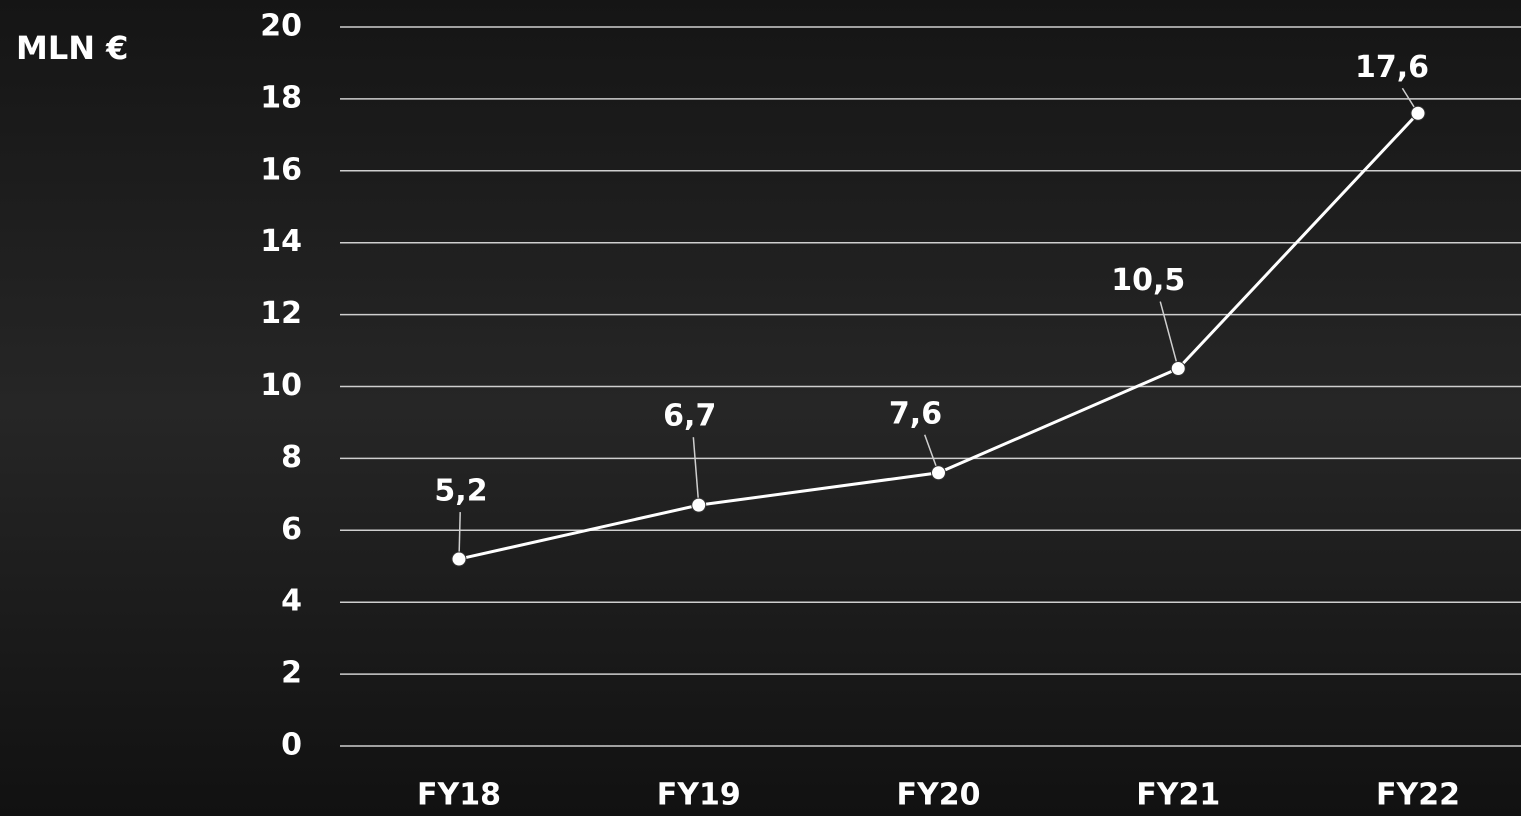  What do you see at coordinates (281, 241) in the screenshot?
I see `y-tick-label: 14` at bounding box center [281, 241].